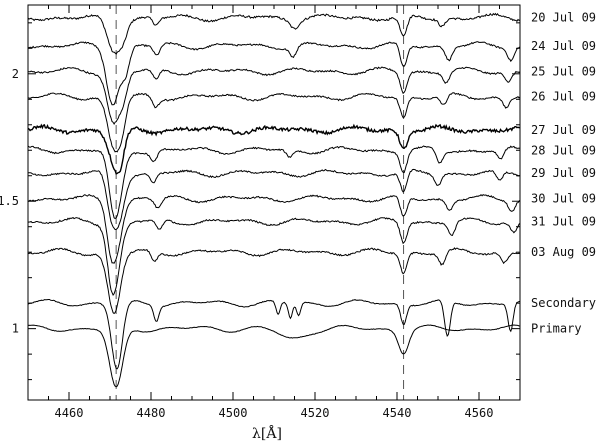 This screenshot has width=600, height=445. I want to click on x-tick-label: 4500, so click(233, 413).